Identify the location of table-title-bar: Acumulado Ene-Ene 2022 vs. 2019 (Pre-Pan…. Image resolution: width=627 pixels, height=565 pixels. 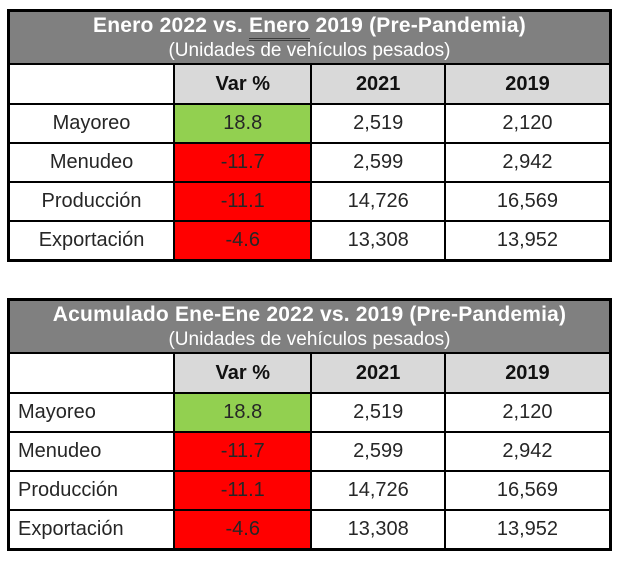
(309, 326).